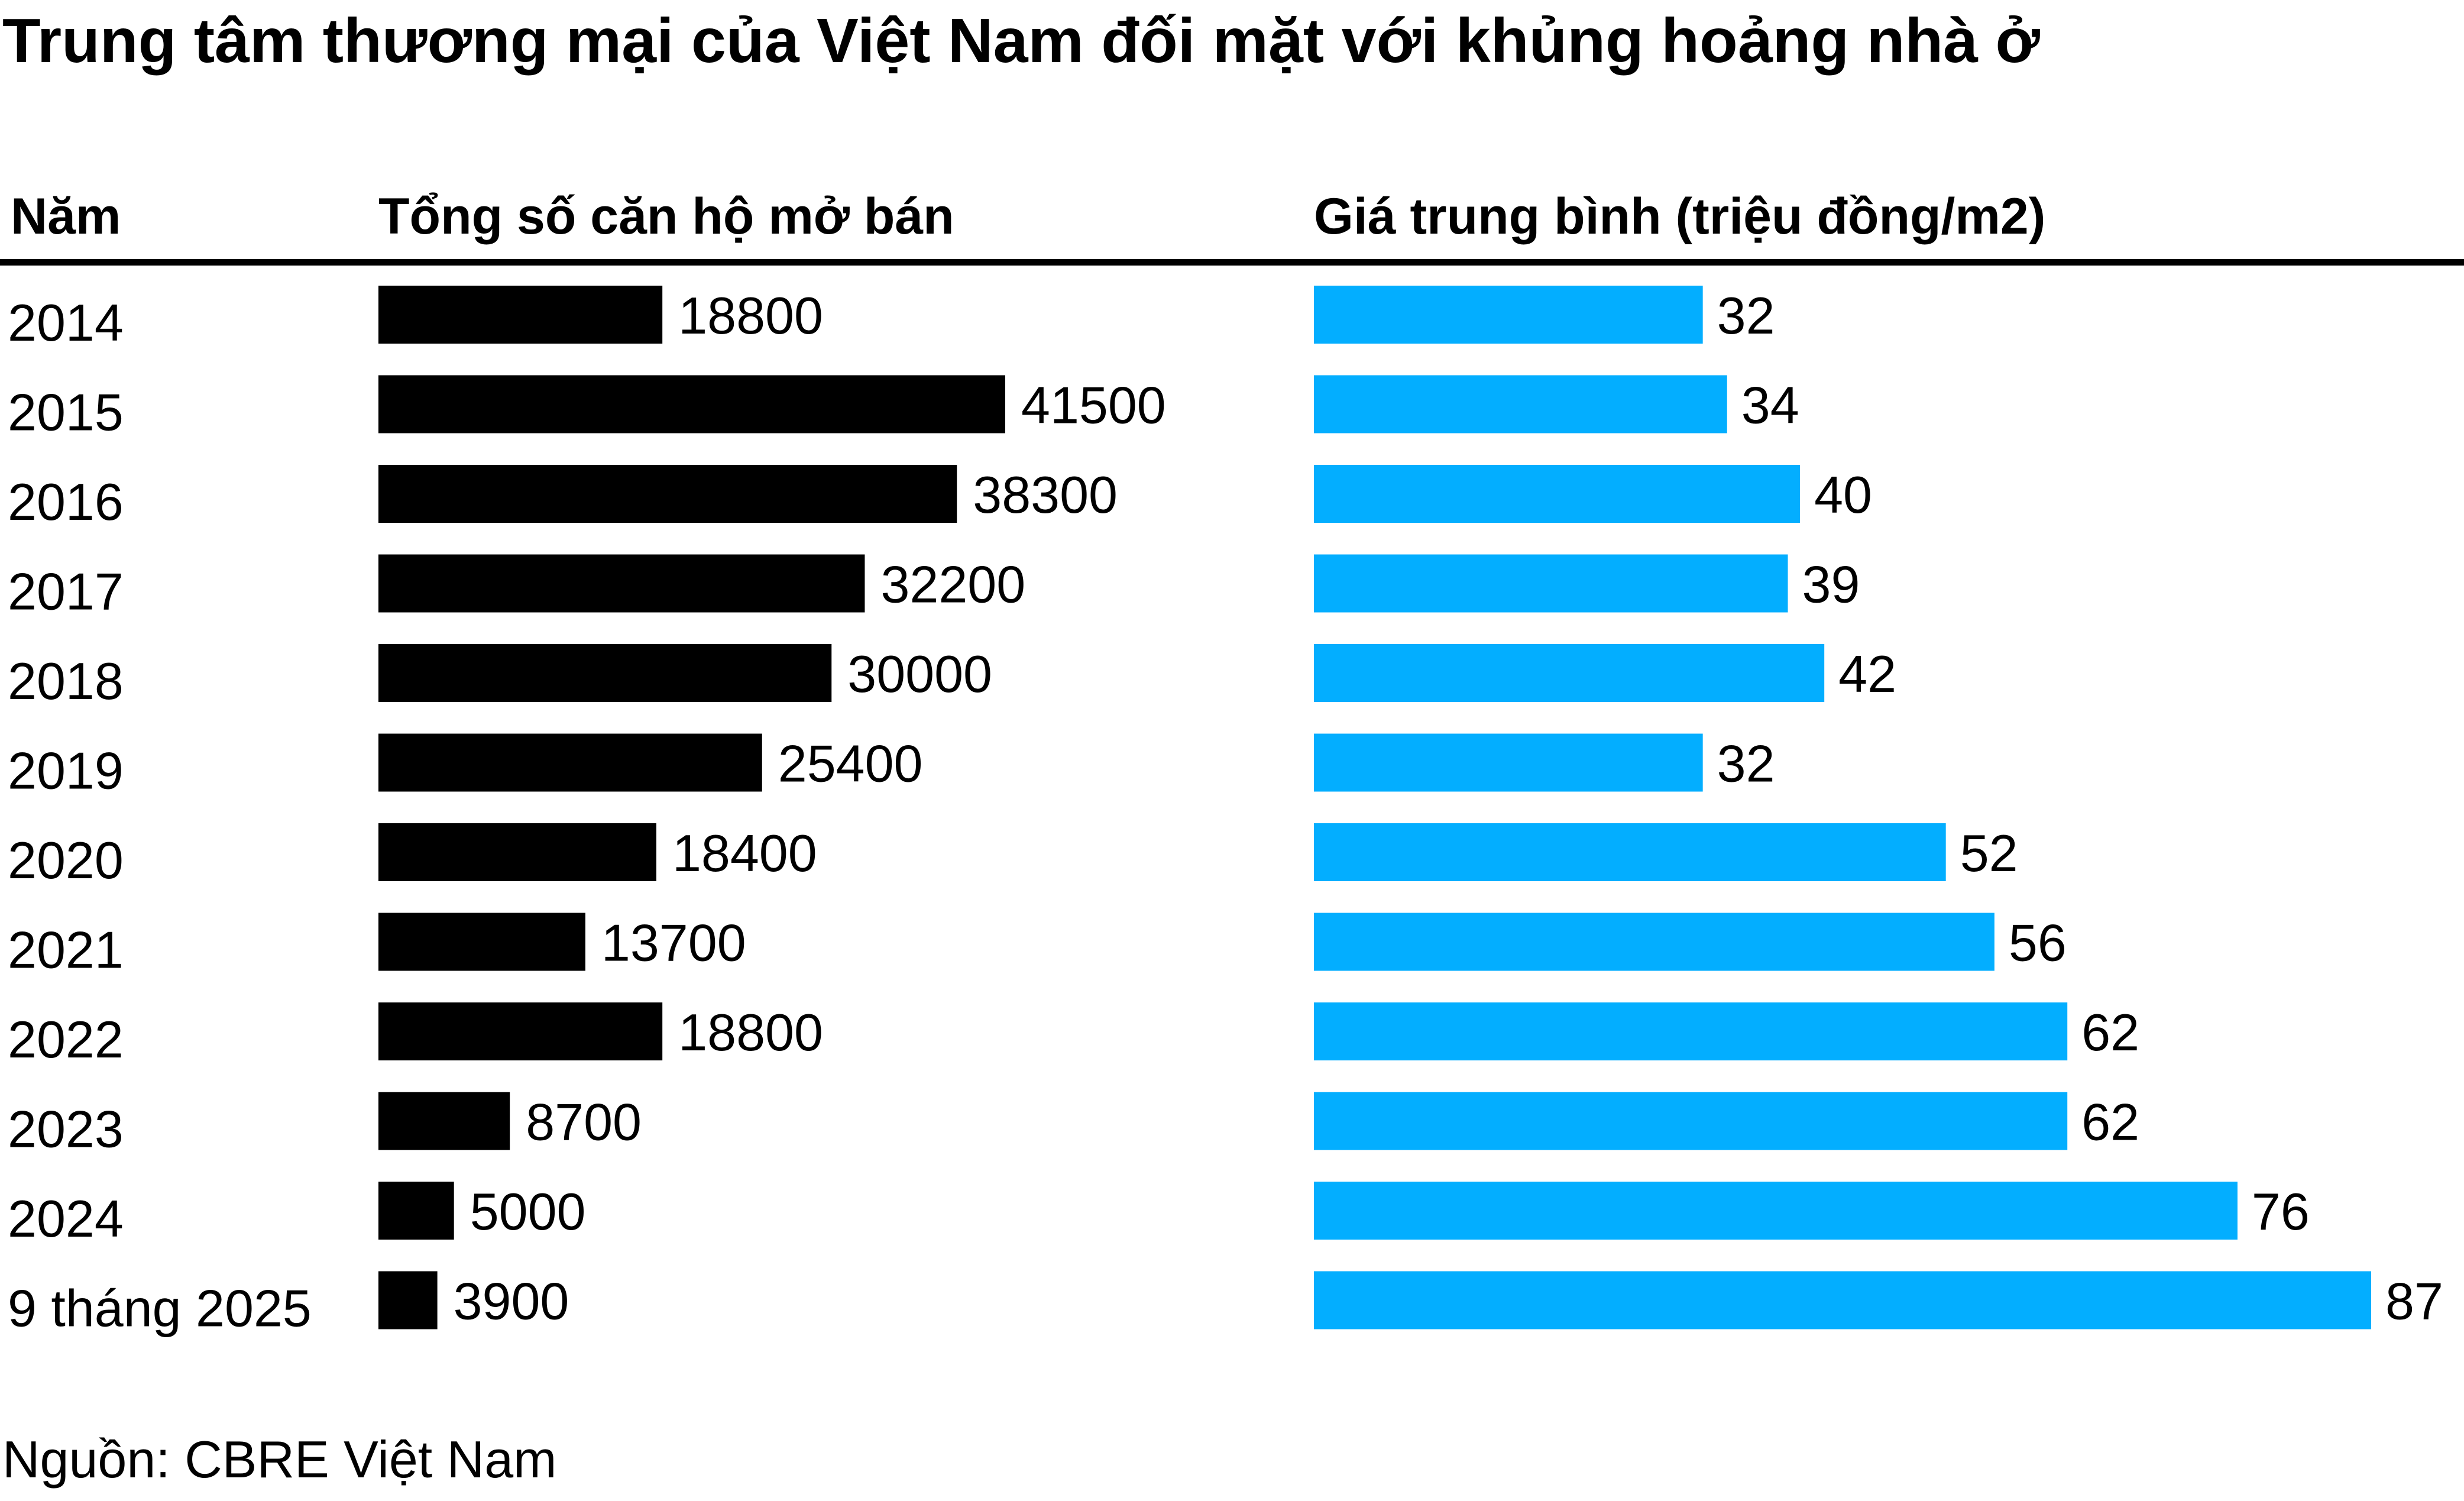 This screenshot has height=1501, width=2464. I want to click on year-label: 2018, so click(66, 681).